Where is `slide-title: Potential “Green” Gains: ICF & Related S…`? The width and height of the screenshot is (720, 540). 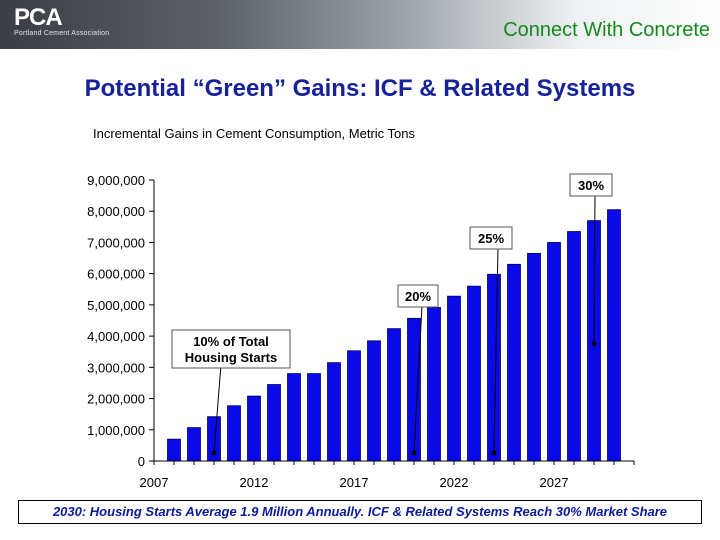 slide-title: Potential “Green” Gains: ICF & Related S… is located at coordinates (360, 88).